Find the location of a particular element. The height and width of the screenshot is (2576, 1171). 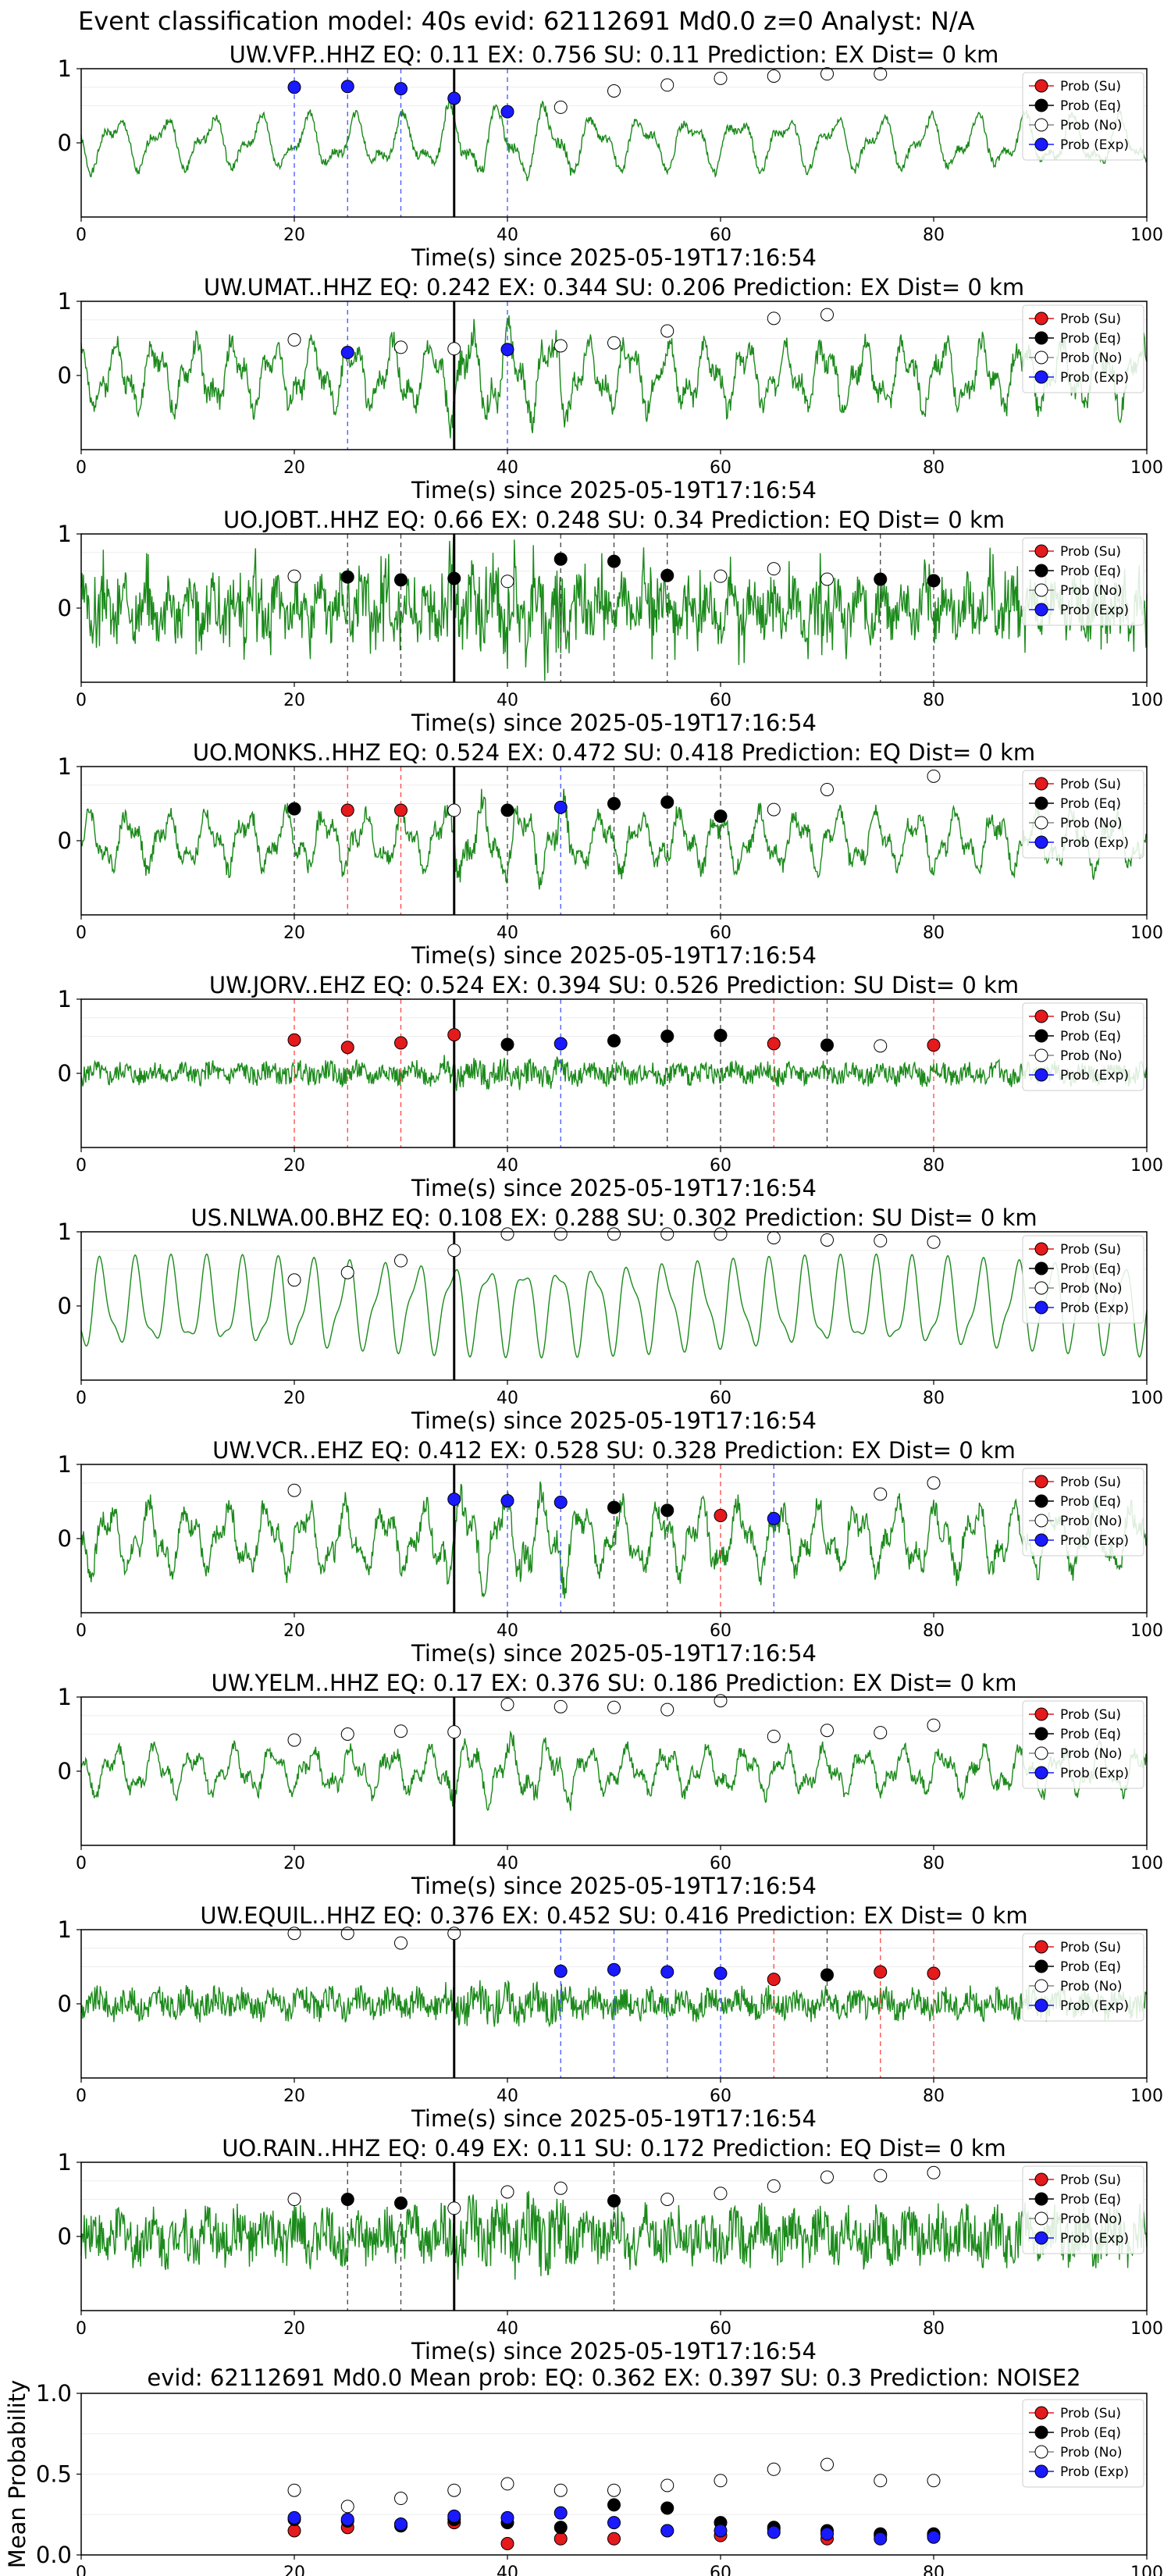

panel-8-ytick-label-0: 0 is located at coordinates (65, 1771).